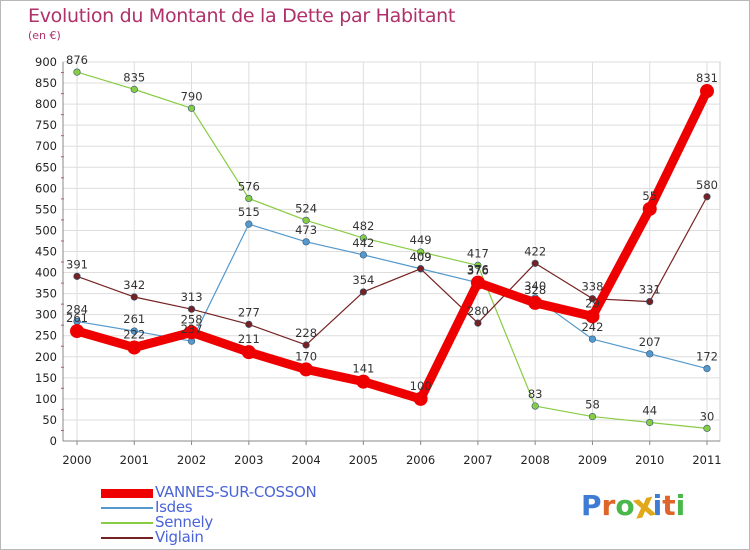 The width and height of the screenshot is (750, 550). Describe the element at coordinates (625, 505) in the screenshot. I see `logo-letter: o` at that location.